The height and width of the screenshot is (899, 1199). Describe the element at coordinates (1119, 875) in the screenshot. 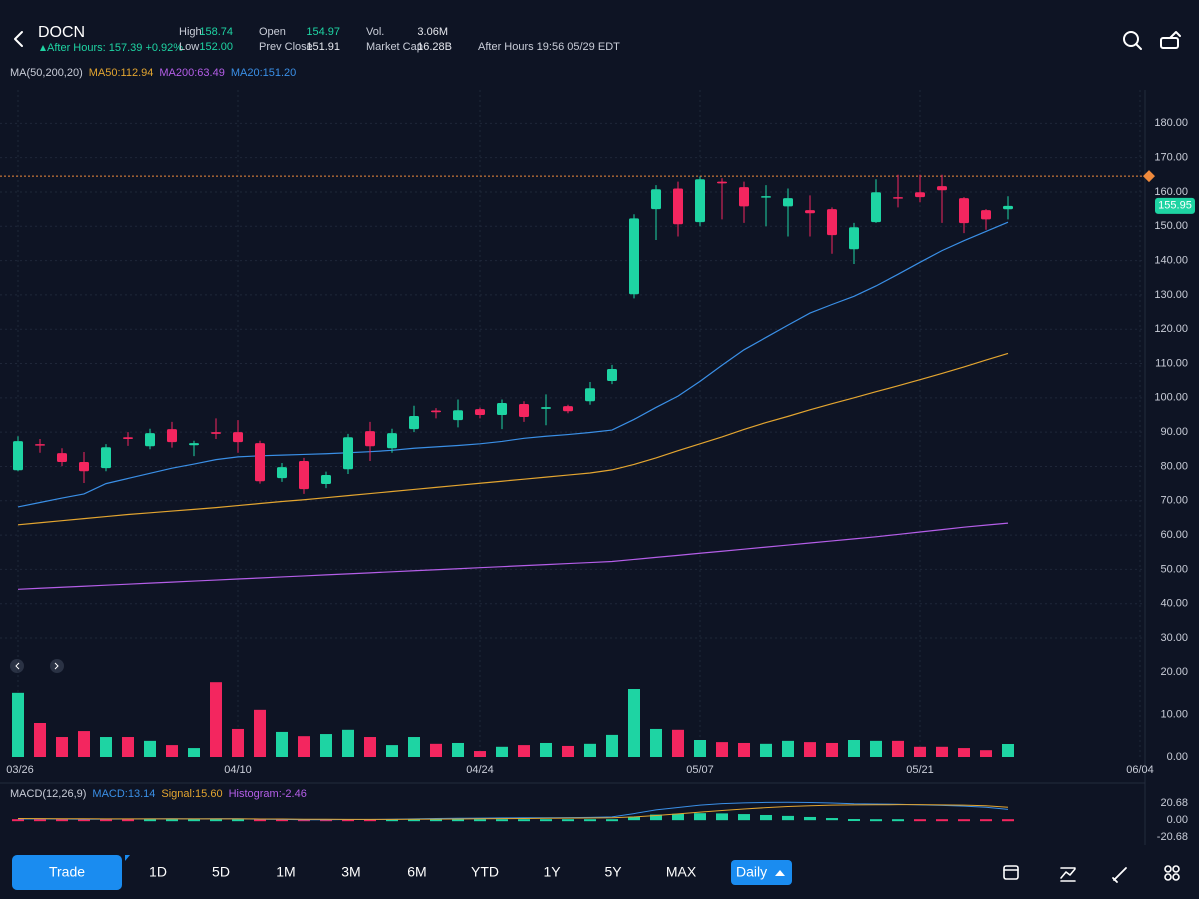

I see `draw-button` at that location.